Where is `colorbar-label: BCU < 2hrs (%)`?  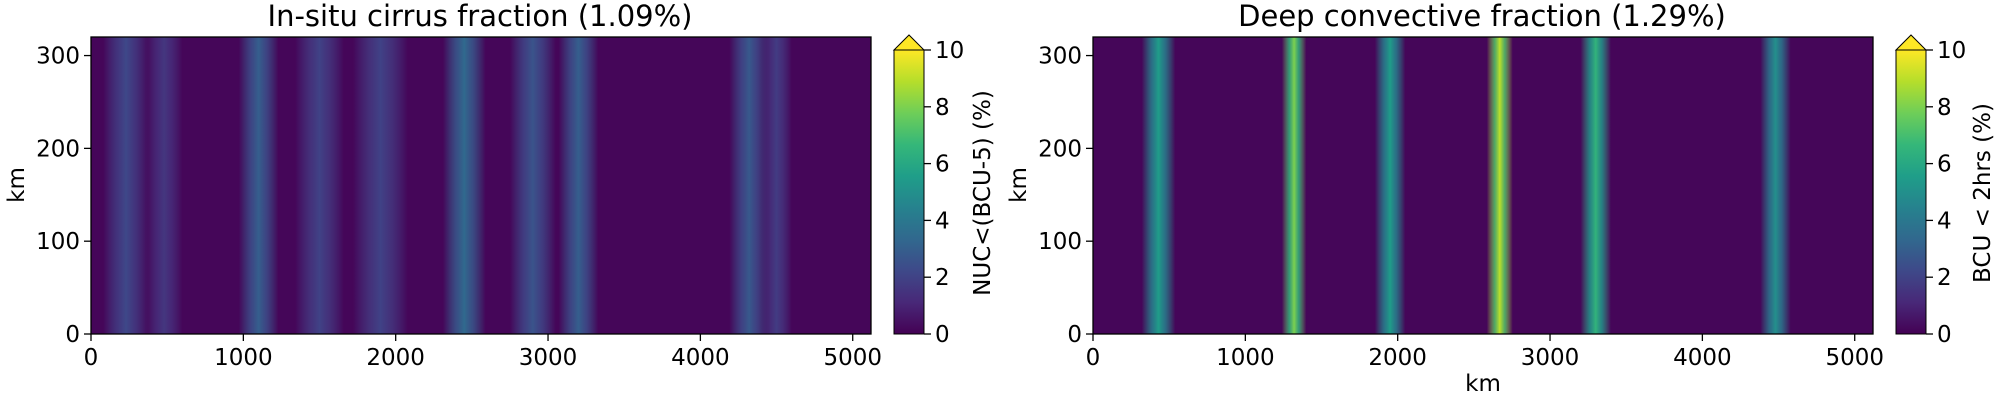 colorbar-label: BCU < 2hrs (%) is located at coordinates (1983, 193).